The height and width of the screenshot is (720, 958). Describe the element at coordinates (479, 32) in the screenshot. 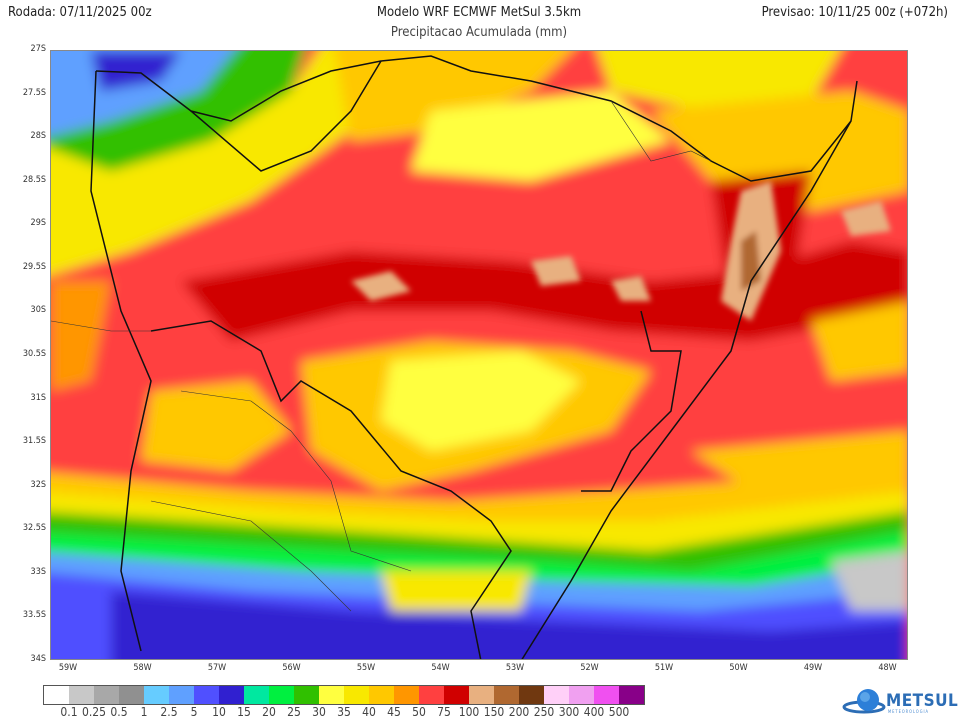

I see `variable-title: Precipitacao Acumulada (mm)` at that location.